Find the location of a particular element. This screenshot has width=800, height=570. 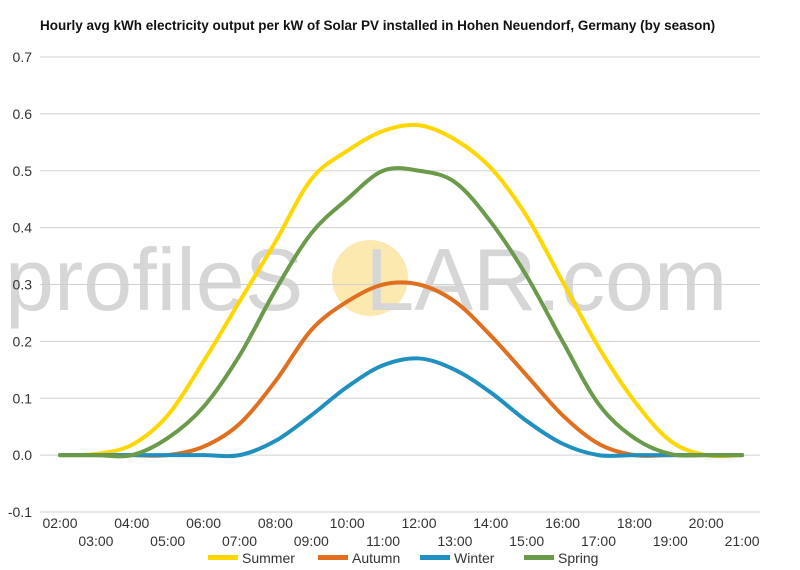

legend-swatch-spring is located at coordinates (539, 557).